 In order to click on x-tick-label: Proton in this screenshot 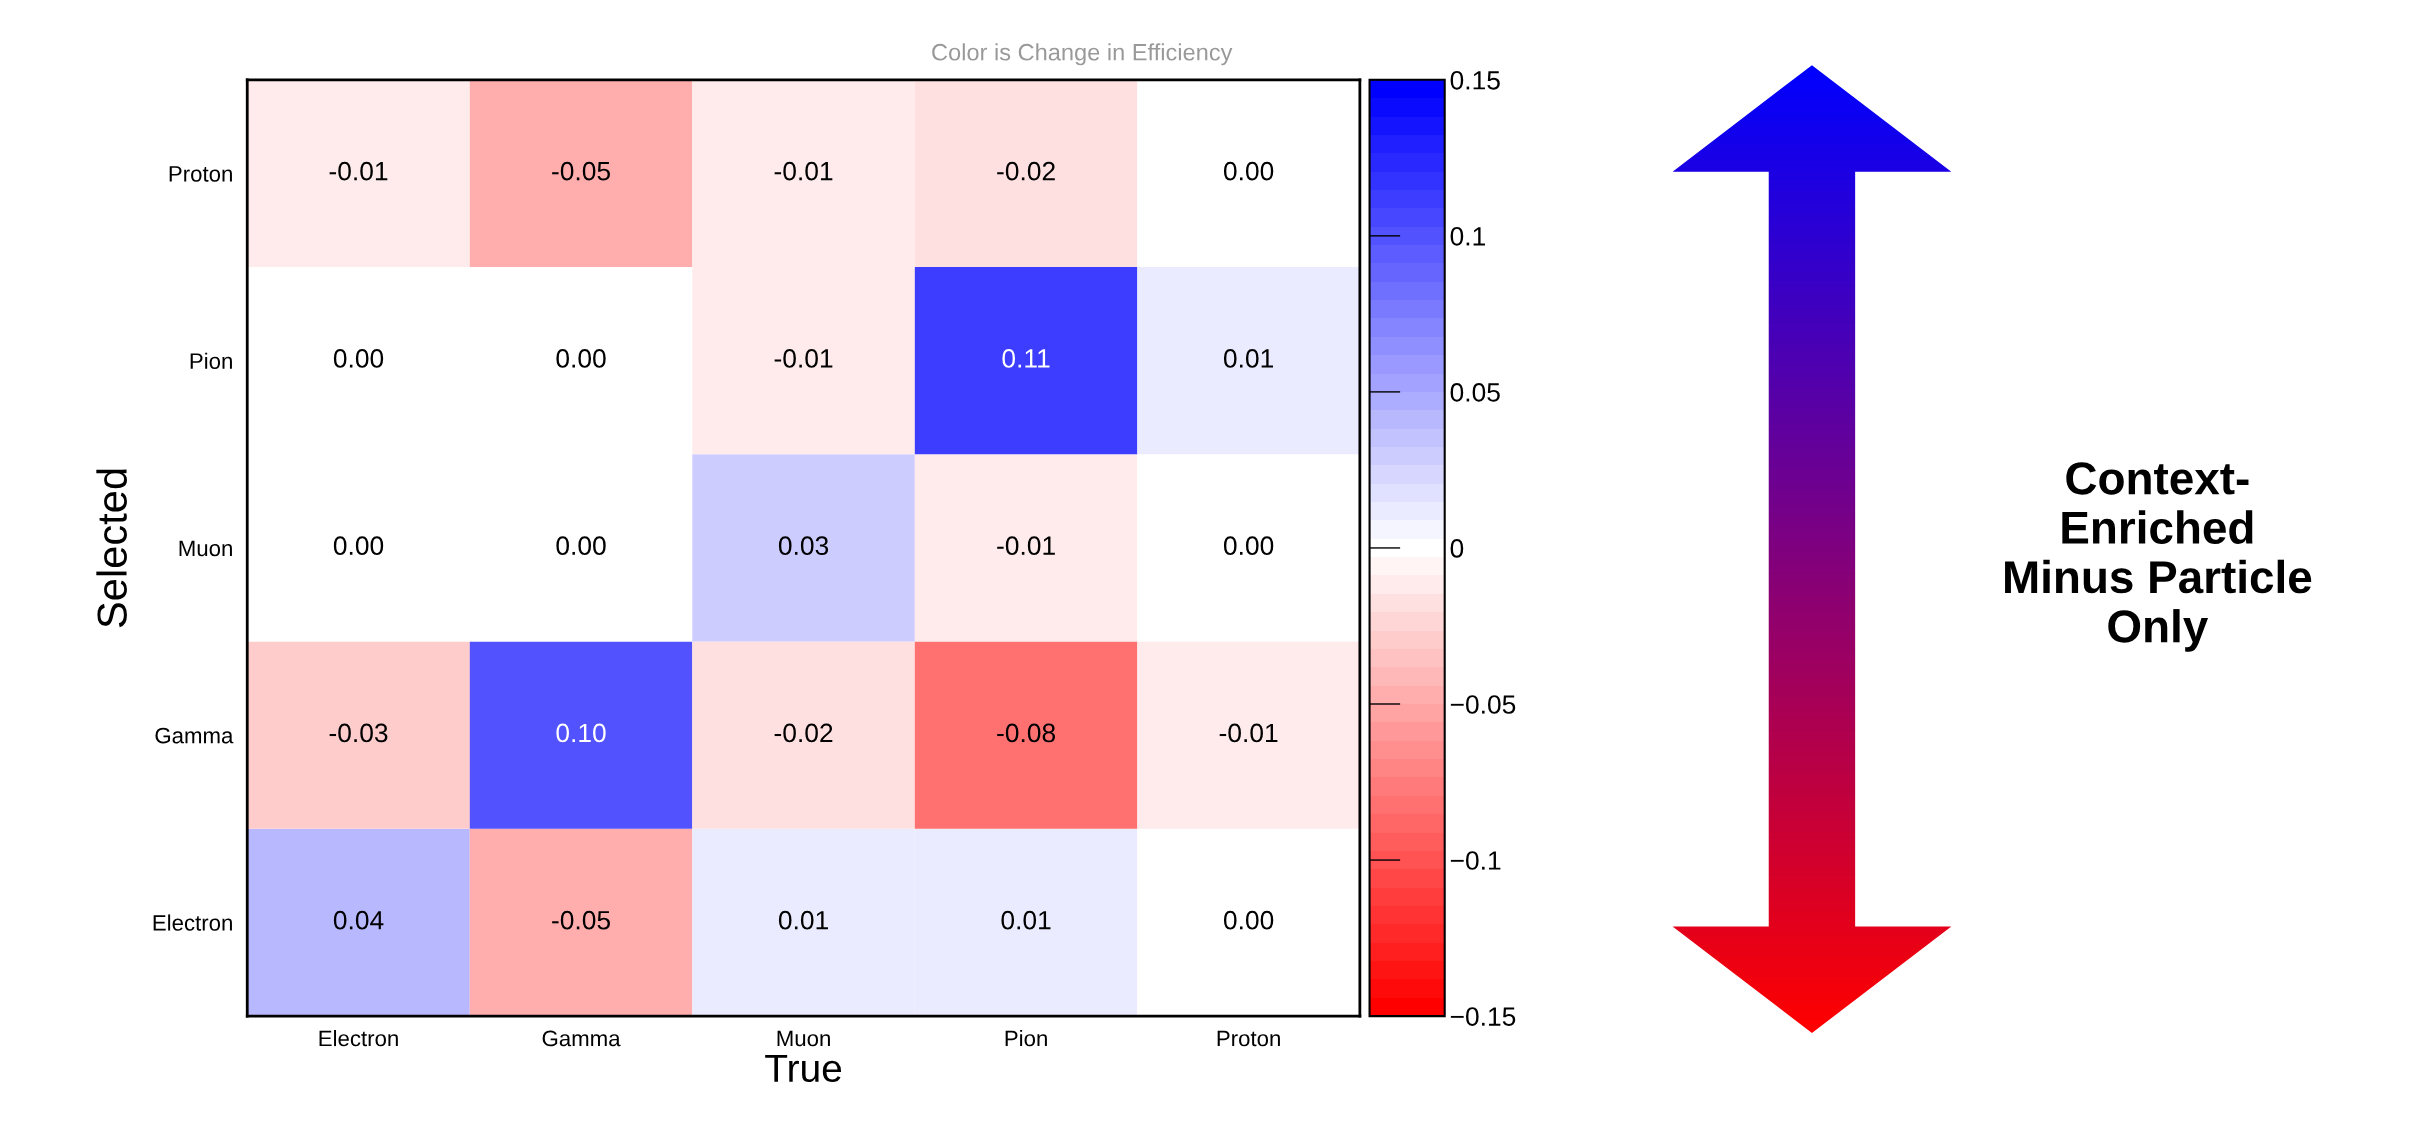, I will do `click(1248, 1038)`.